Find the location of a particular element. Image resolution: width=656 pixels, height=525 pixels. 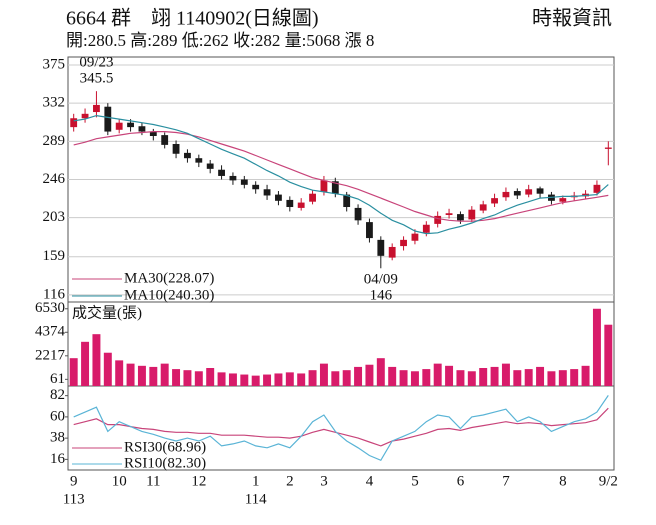

chart-title: 6664 群 翊 1140902(日線圖) is located at coordinates (192, 18).